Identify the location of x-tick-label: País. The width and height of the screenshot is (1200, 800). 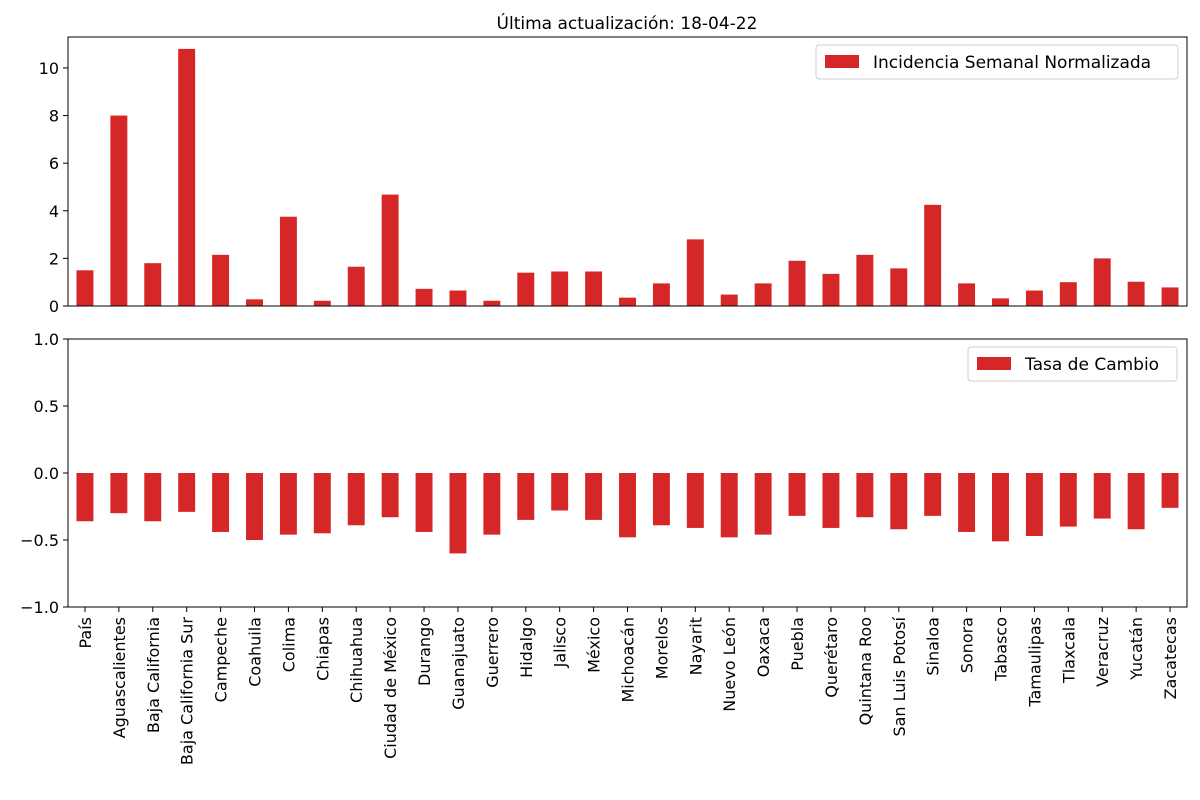
(85, 633).